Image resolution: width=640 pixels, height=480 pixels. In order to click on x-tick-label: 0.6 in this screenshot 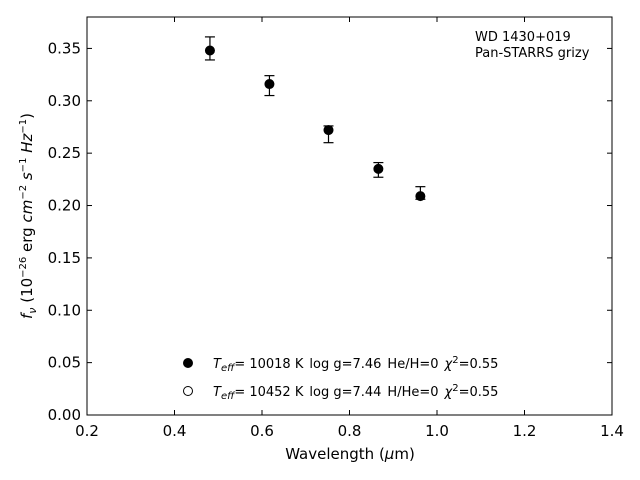, I will do `click(262, 431)`.